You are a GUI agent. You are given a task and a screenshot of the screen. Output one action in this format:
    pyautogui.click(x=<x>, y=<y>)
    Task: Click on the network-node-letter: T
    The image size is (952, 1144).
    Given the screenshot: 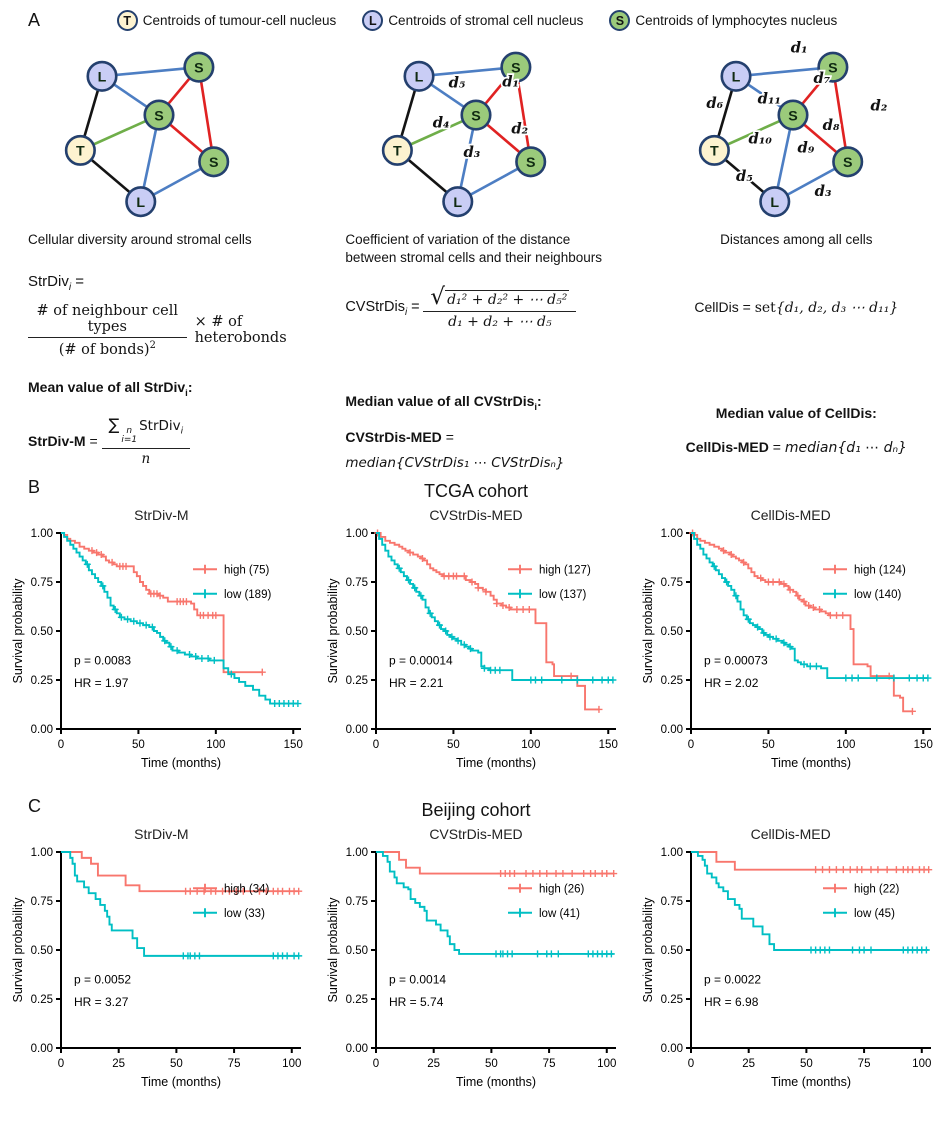 What is the action you would take?
    pyautogui.click(x=714, y=152)
    